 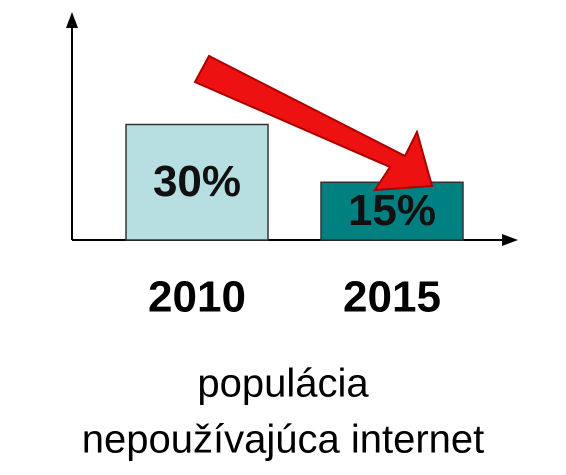 What do you see at coordinates (72, 20) in the screenshot?
I see `y-axis-arrow` at bounding box center [72, 20].